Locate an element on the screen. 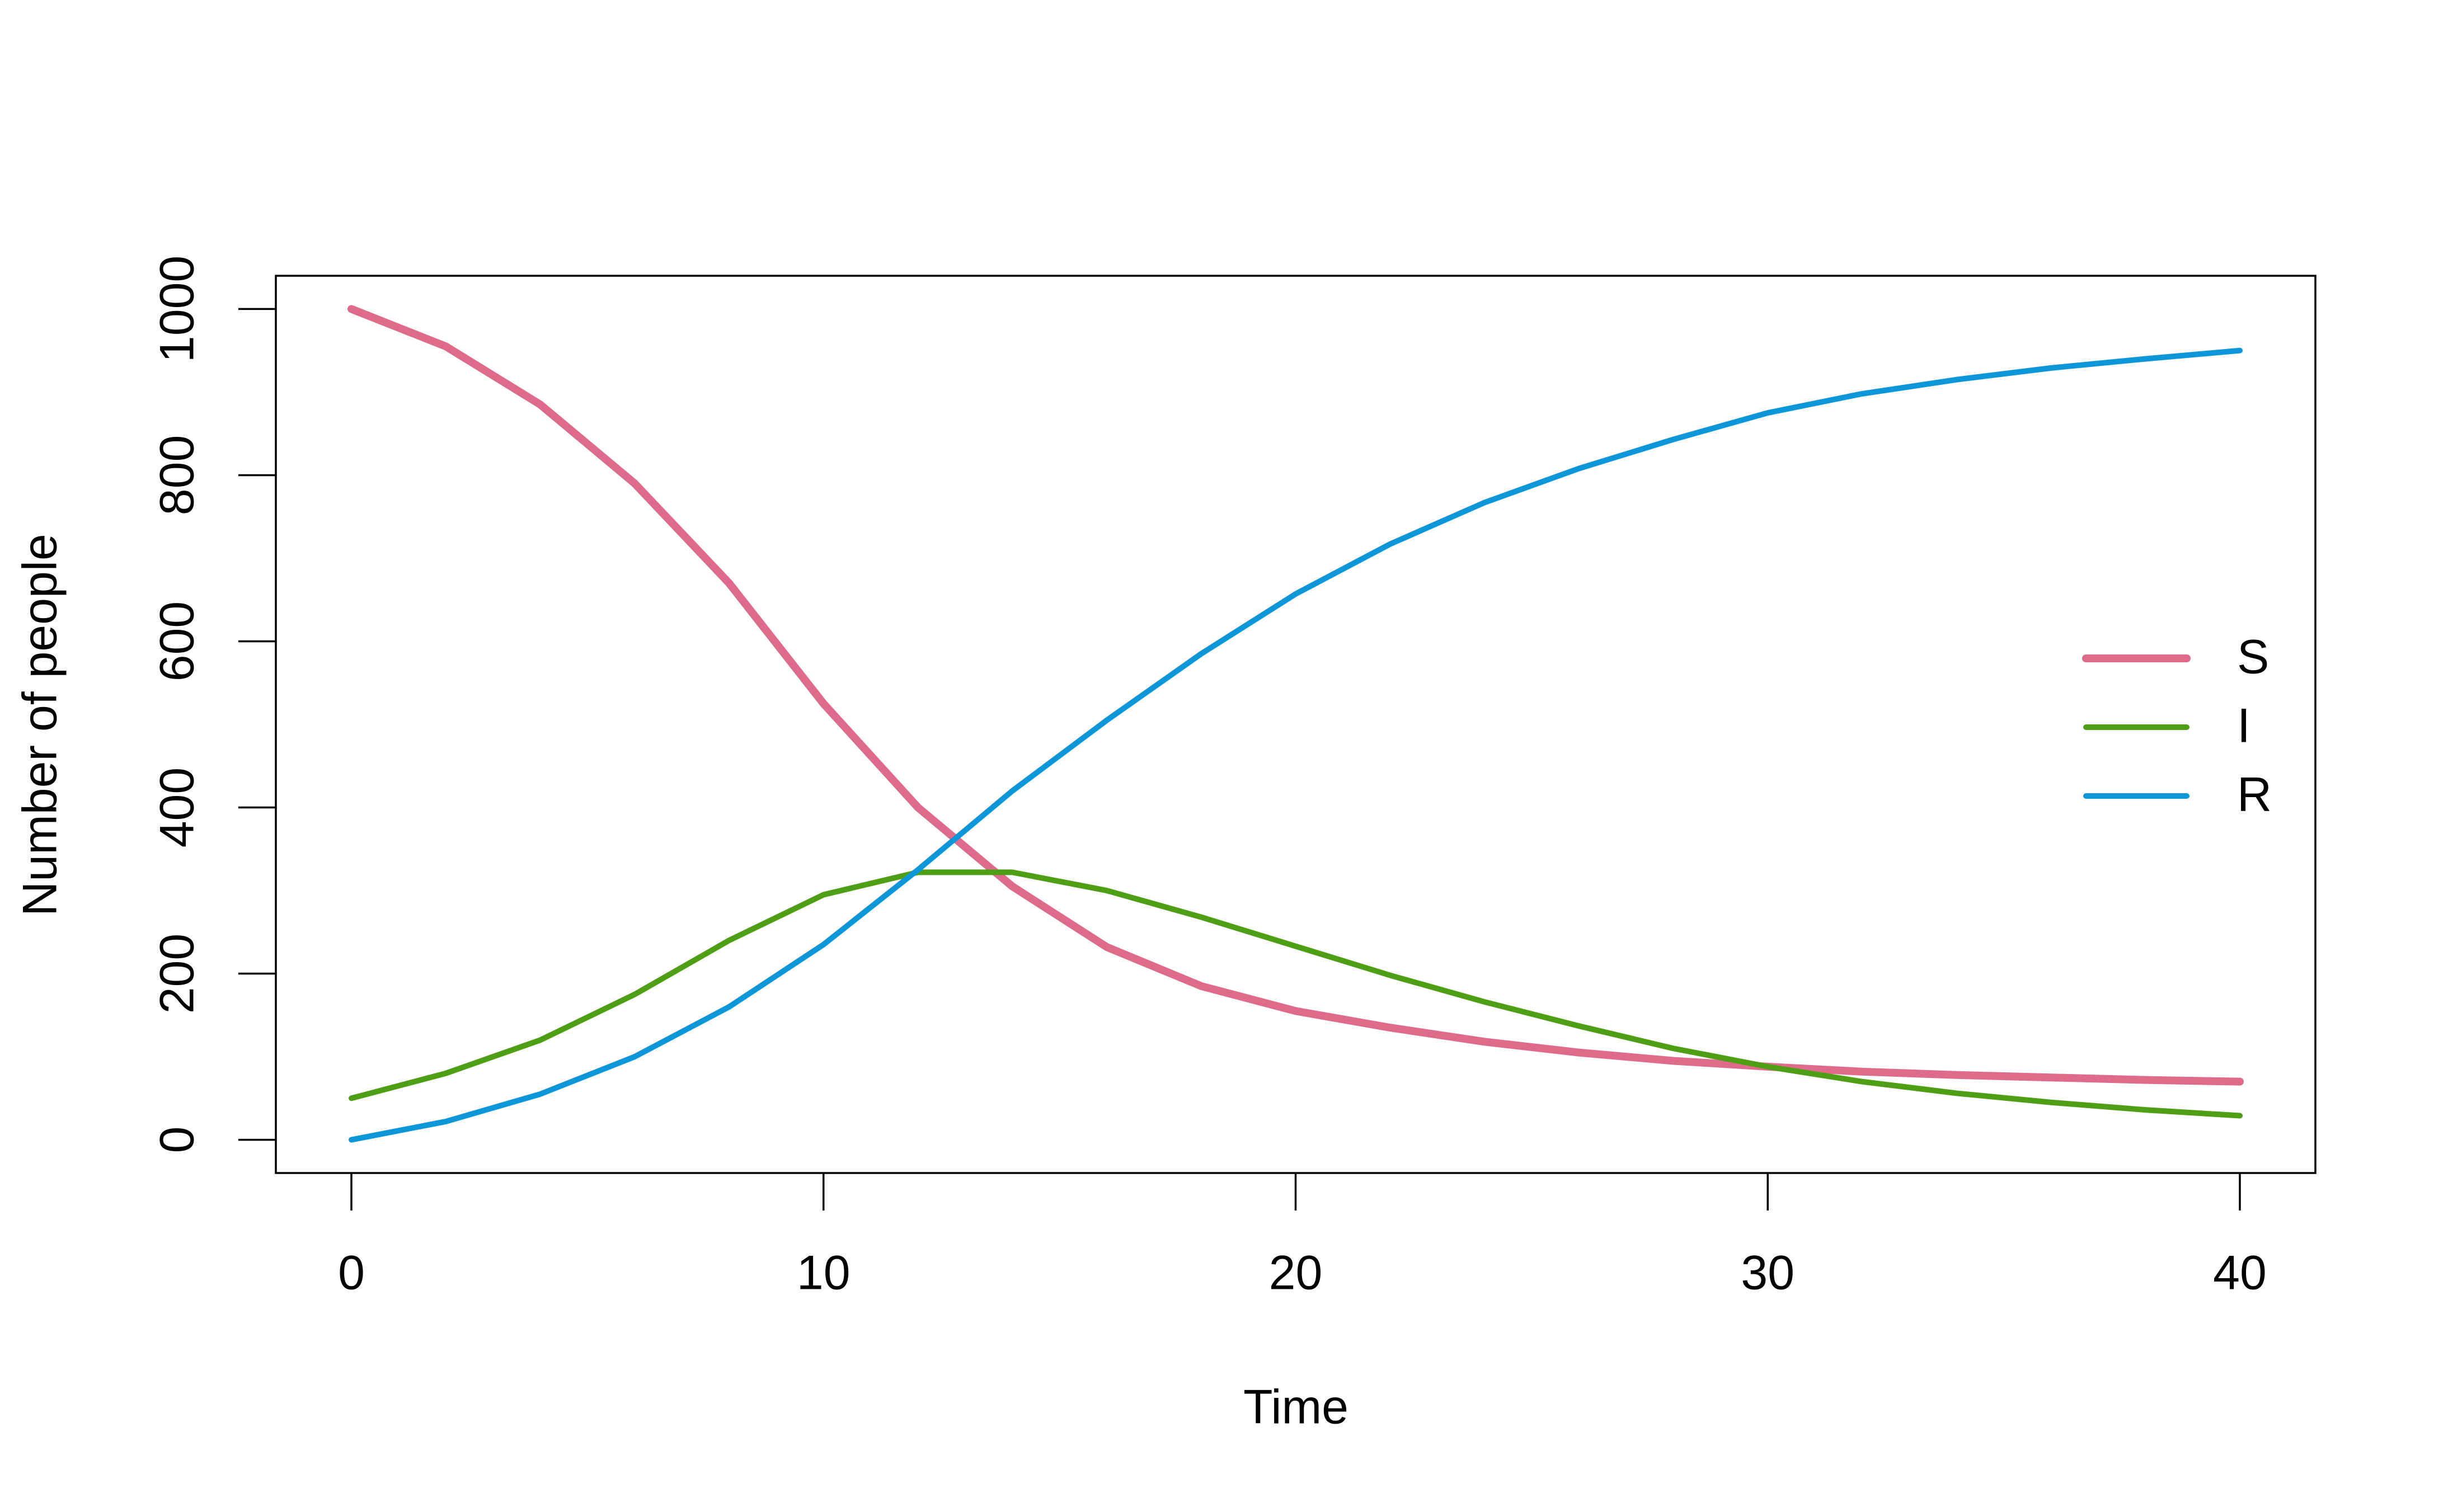 The image size is (2448, 1512). y-axis-title: Number of people is located at coordinates (40, 725).